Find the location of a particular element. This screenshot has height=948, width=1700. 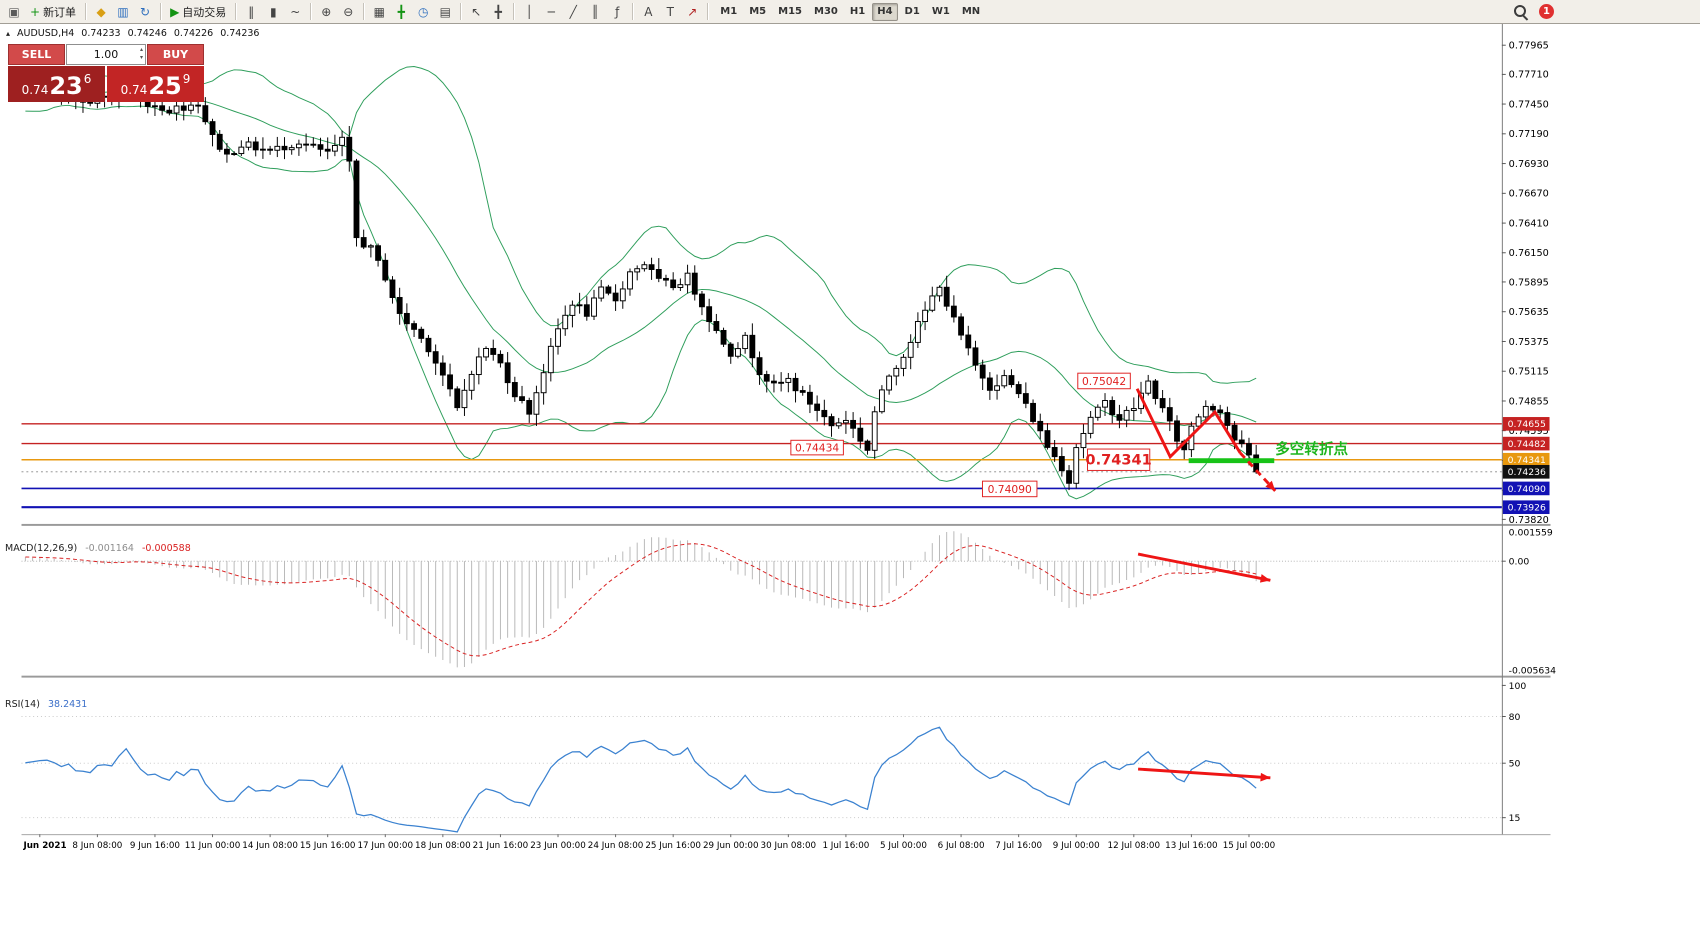

indicators-icon: ╋ is located at coordinates (401, 12).